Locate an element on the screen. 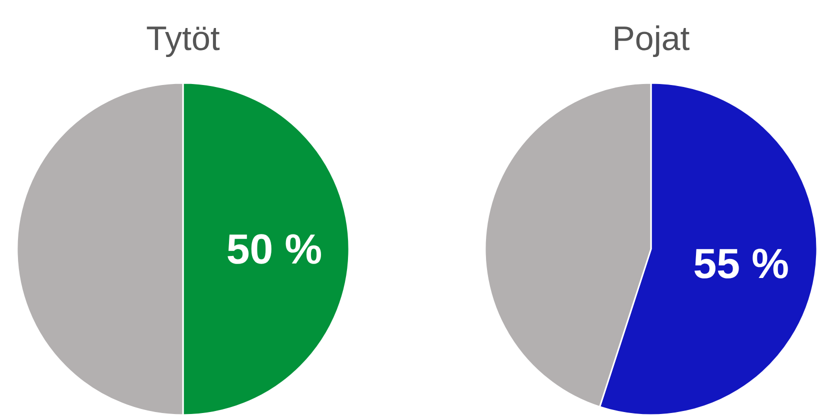 The height and width of the screenshot is (418, 819). chart-title: Tytöt is located at coordinates (183, 39).